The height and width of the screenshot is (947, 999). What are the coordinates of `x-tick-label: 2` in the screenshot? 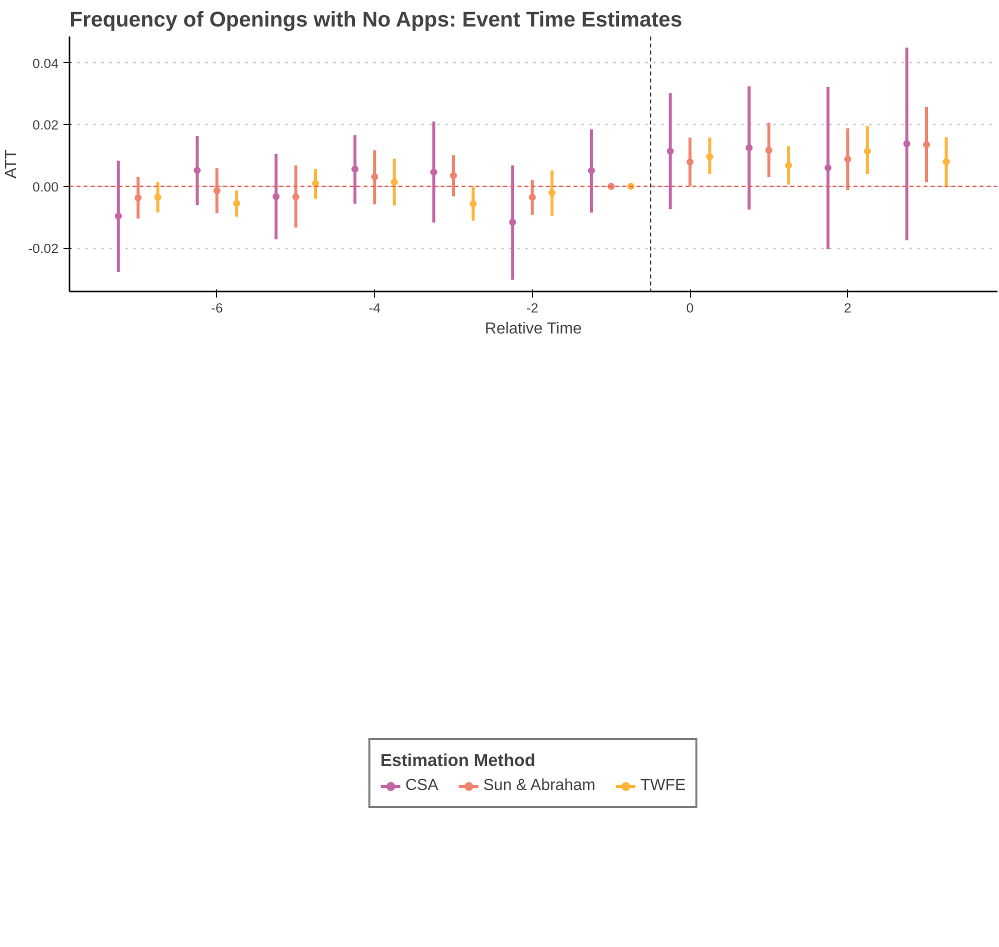 It's located at (848, 308).